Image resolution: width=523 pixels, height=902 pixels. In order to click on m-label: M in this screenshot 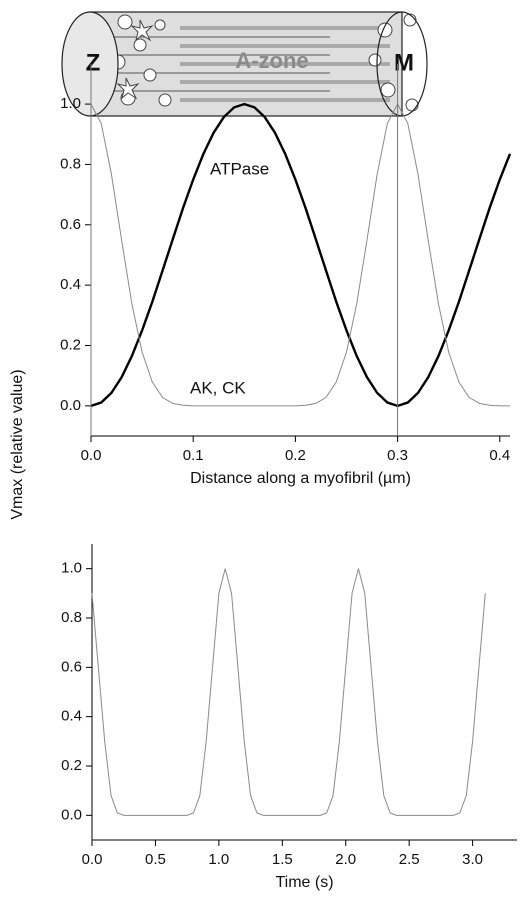, I will do `click(404, 62)`.